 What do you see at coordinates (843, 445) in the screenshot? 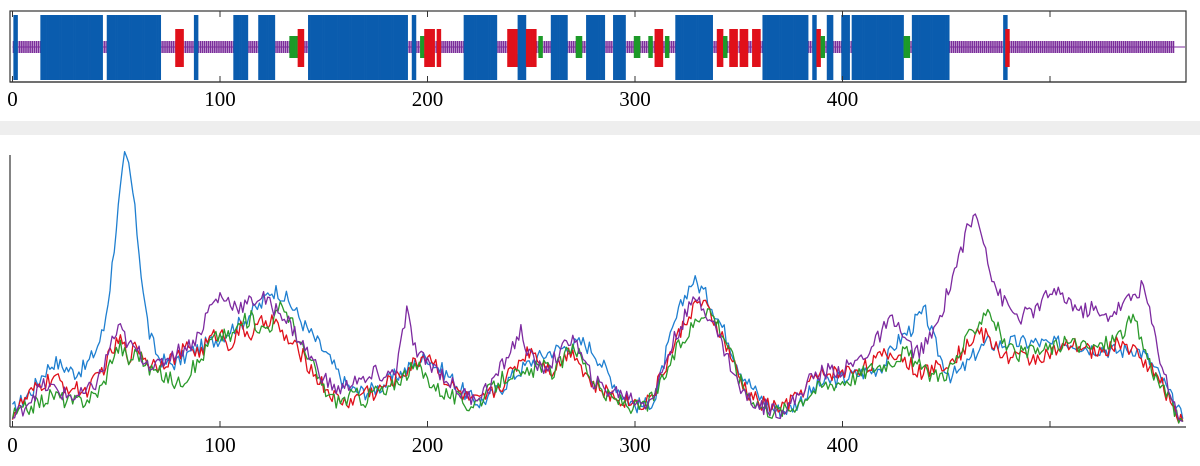
I see `x-tick-label: 400` at bounding box center [843, 445].